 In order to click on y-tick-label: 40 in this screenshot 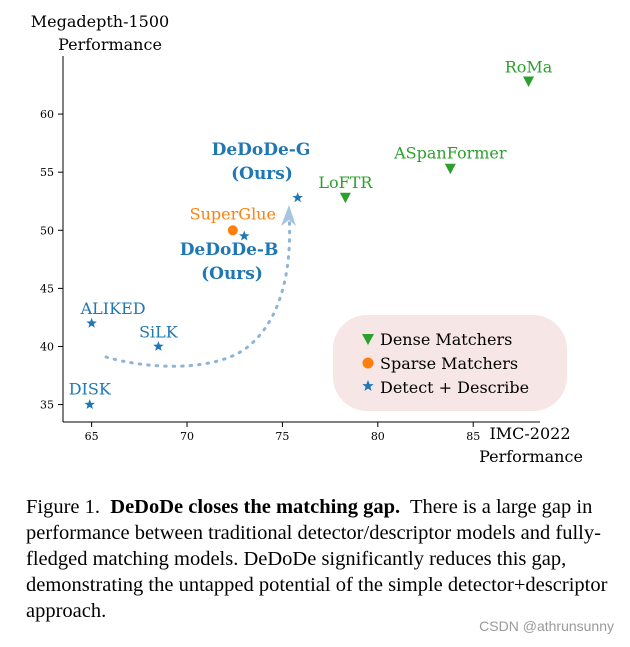, I will do `click(47, 346)`.